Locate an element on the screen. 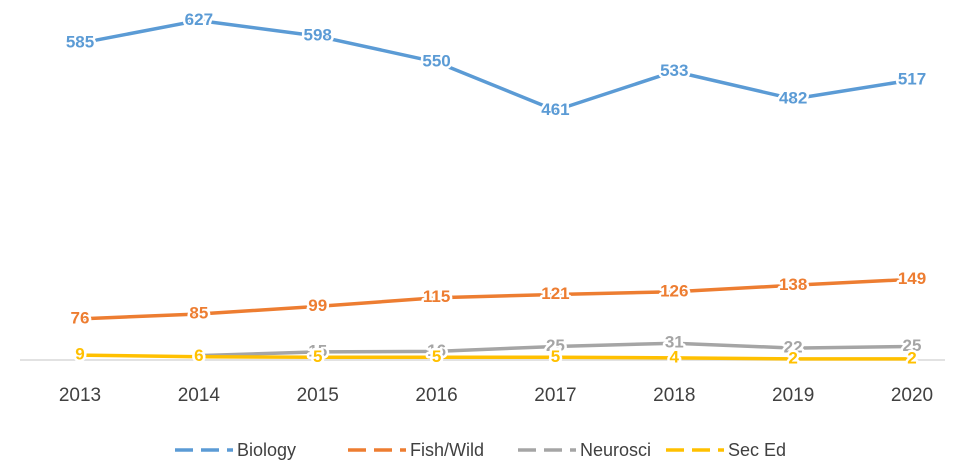 Image resolution: width=965 pixels, height=462 pixels. x-tick-label: 2017 is located at coordinates (555, 395).